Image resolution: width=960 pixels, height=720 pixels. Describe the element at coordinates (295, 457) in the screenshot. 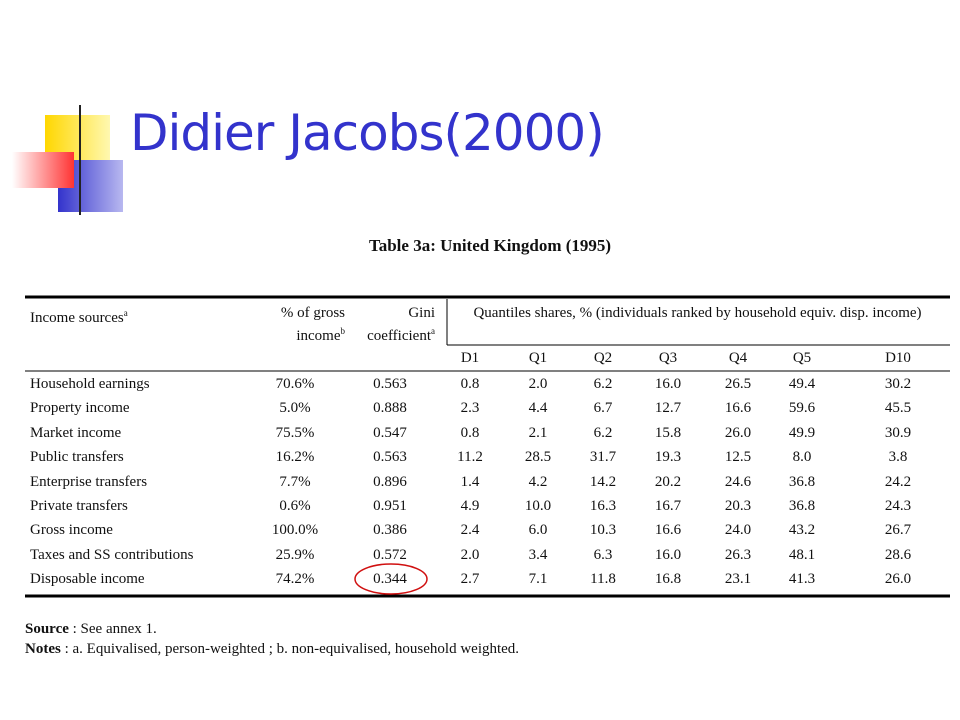

I see `table-cell: 16.2%` at that location.